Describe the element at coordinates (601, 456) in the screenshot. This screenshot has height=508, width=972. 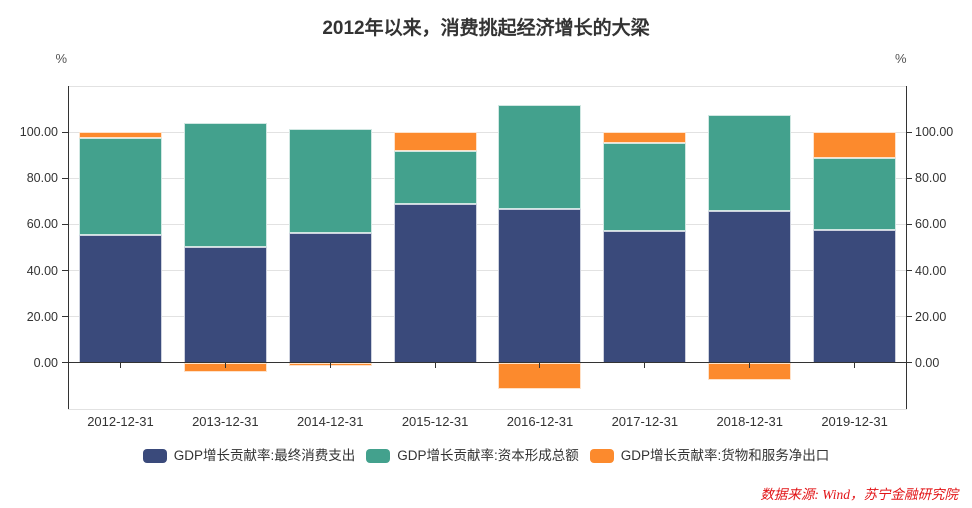
I see `legend-swatch-net-exports` at that location.